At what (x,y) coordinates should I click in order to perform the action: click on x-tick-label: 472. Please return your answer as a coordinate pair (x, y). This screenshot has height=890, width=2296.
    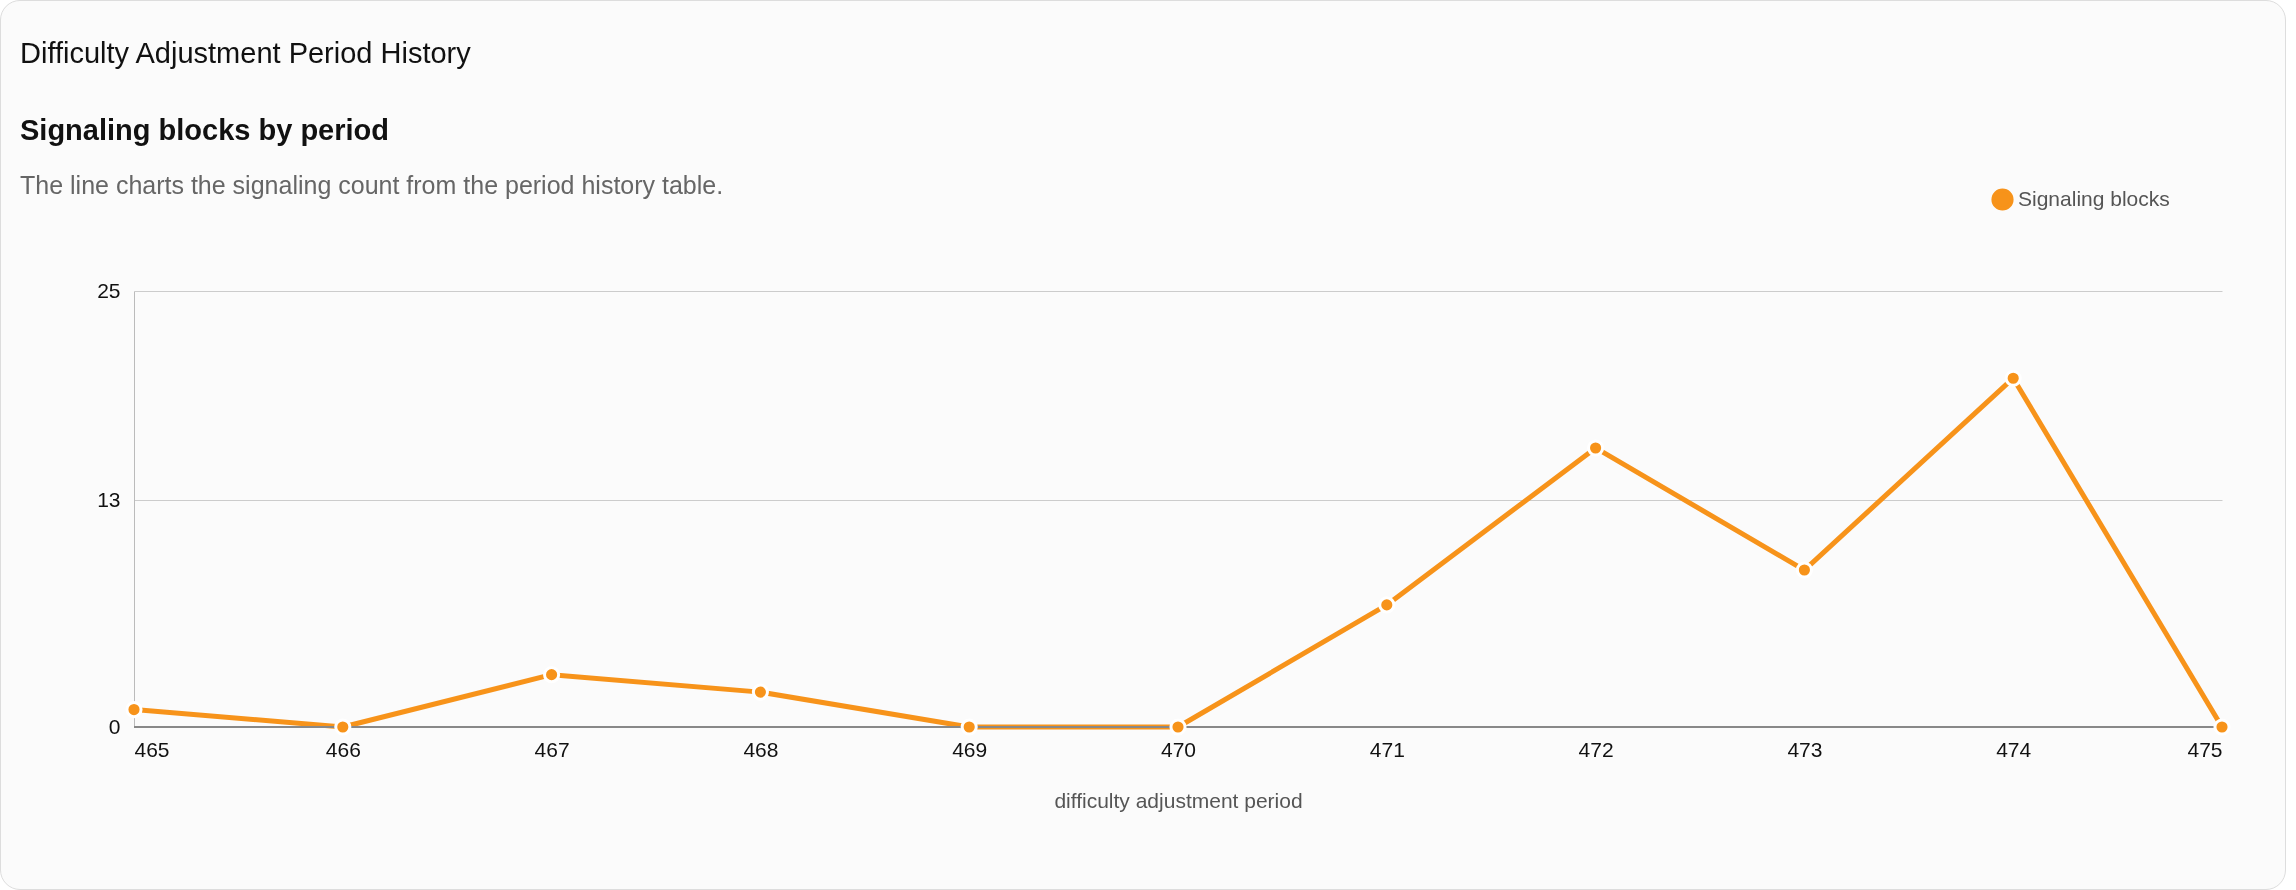
    Looking at the image, I should click on (1596, 749).